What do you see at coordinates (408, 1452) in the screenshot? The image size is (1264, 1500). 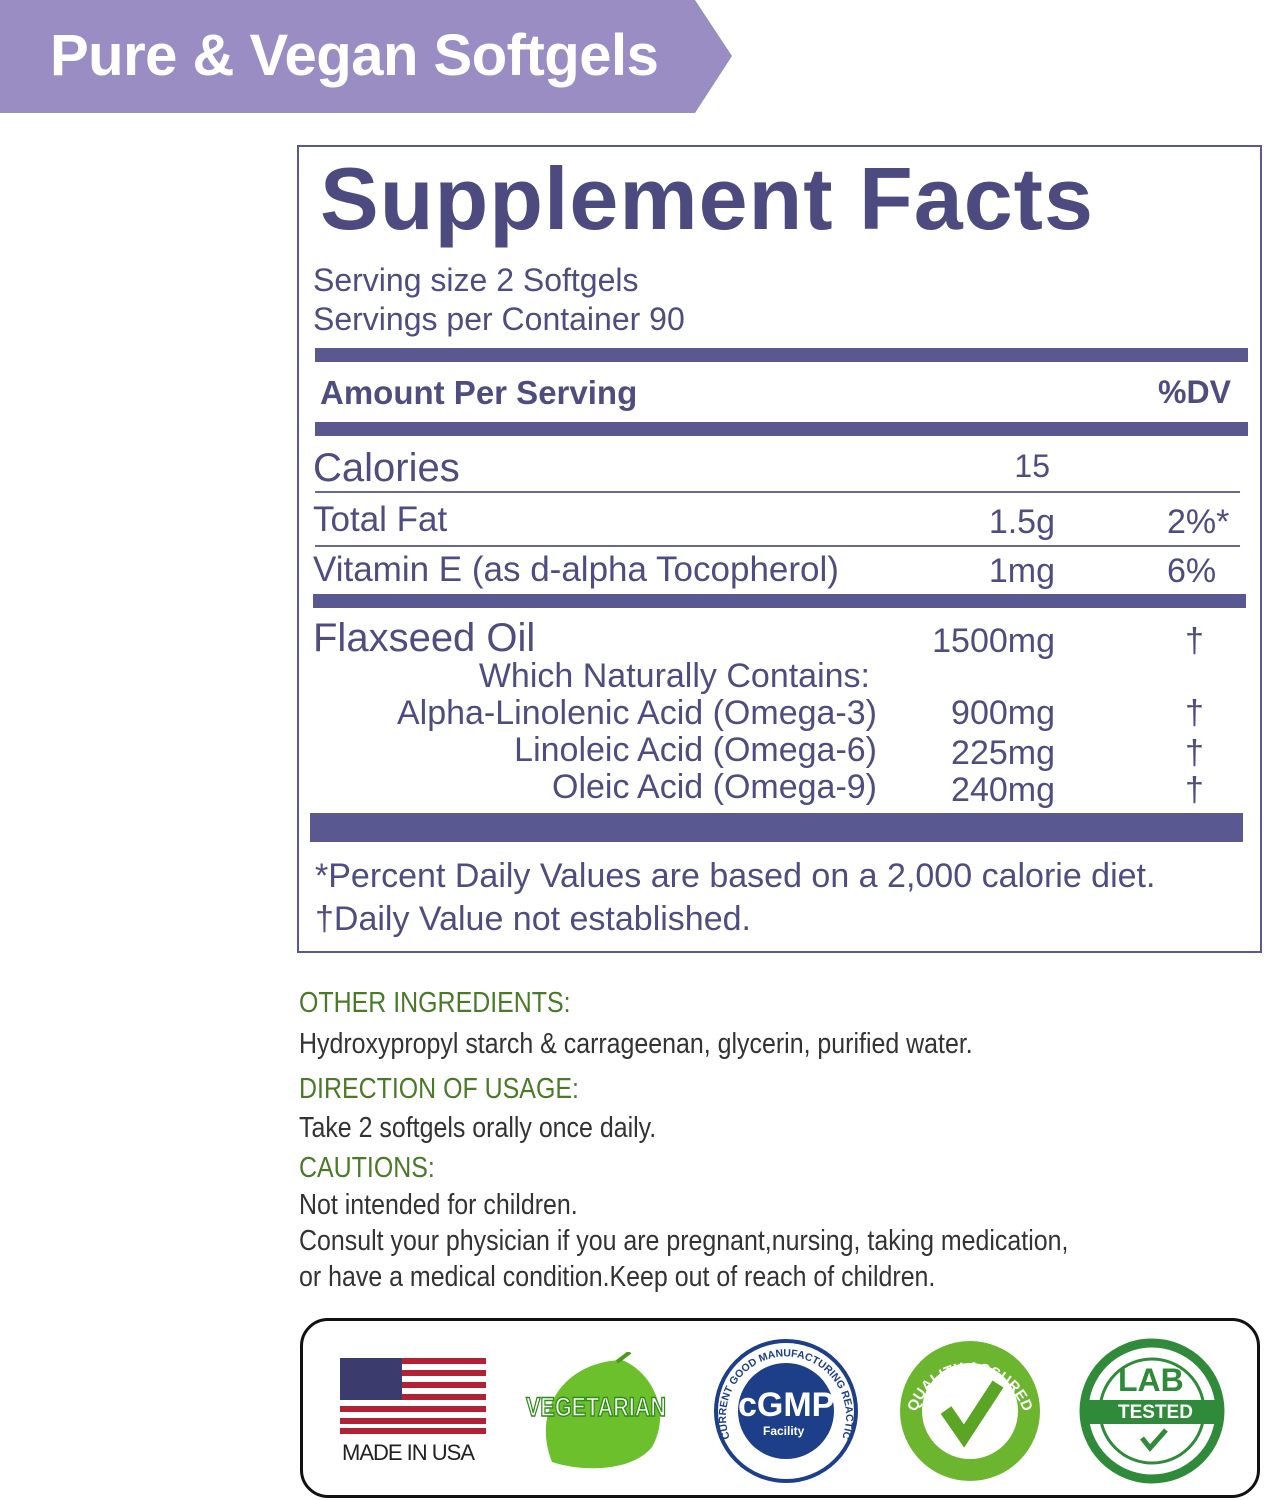 I see `made-in-usa-label: MADE IN USA` at bounding box center [408, 1452].